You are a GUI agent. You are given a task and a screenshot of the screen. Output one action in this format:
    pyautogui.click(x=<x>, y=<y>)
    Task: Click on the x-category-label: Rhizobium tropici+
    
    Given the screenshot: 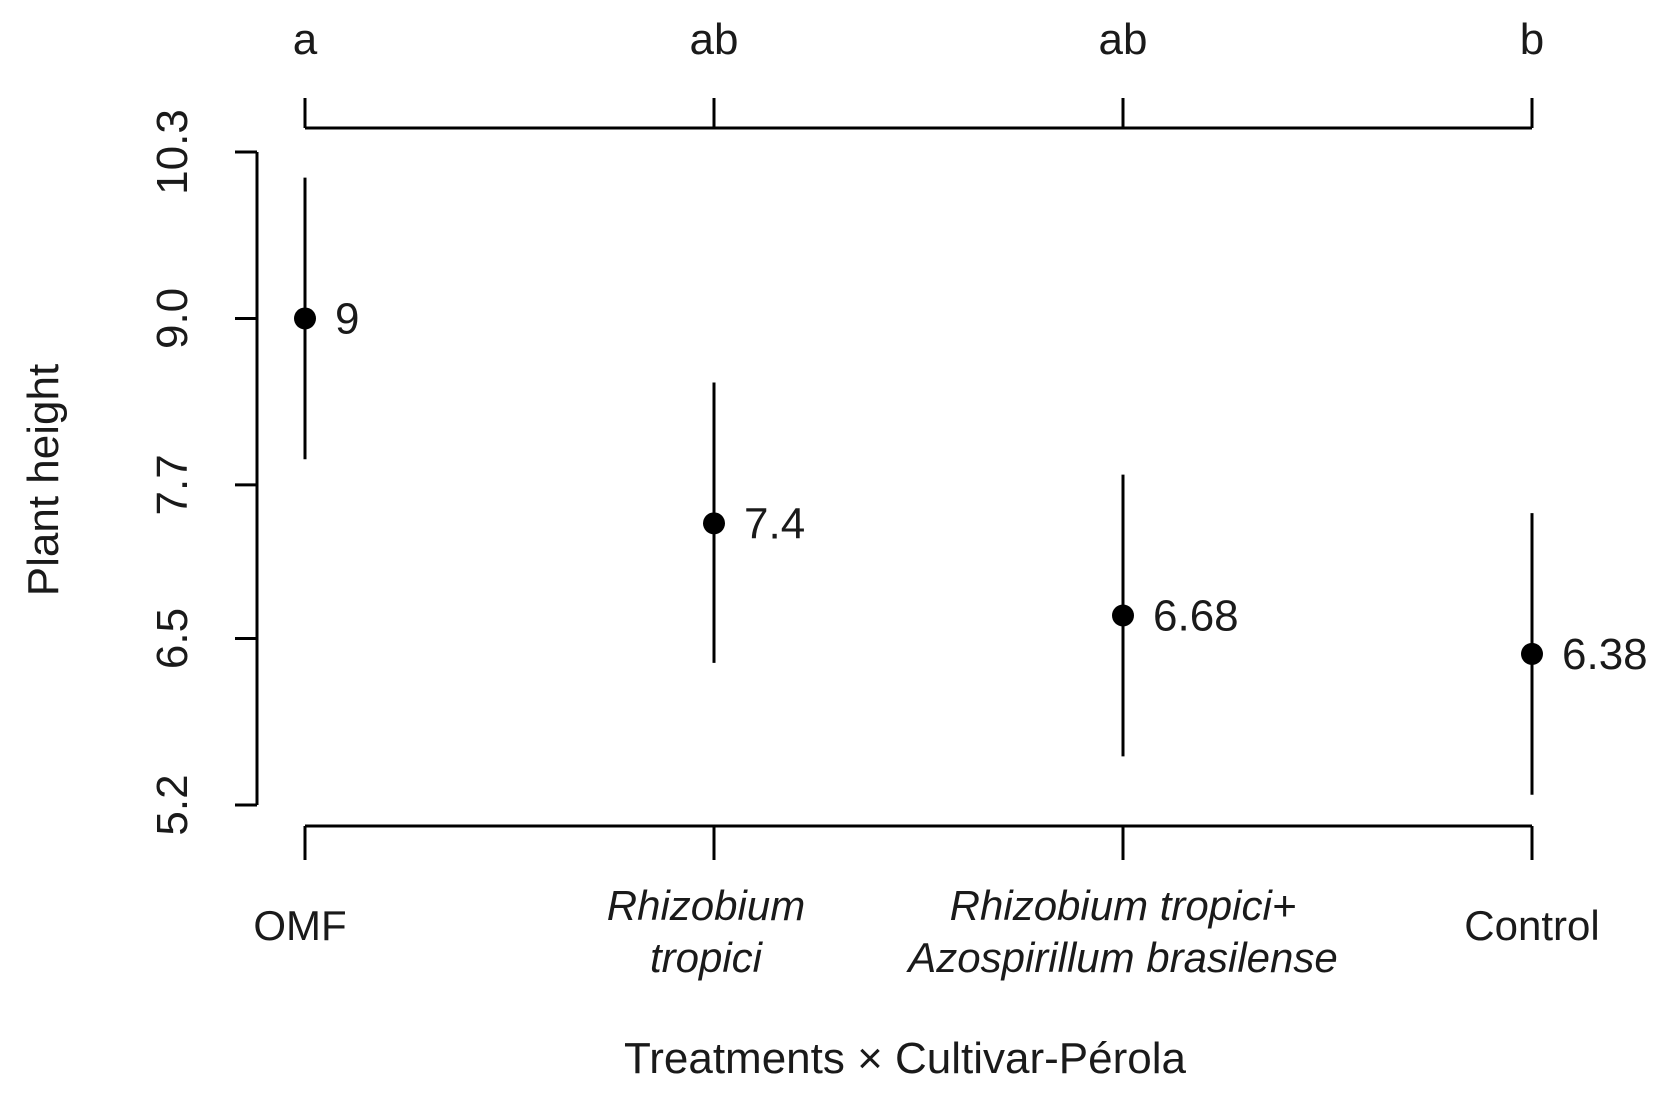 What is the action you would take?
    pyautogui.click(x=1123, y=905)
    